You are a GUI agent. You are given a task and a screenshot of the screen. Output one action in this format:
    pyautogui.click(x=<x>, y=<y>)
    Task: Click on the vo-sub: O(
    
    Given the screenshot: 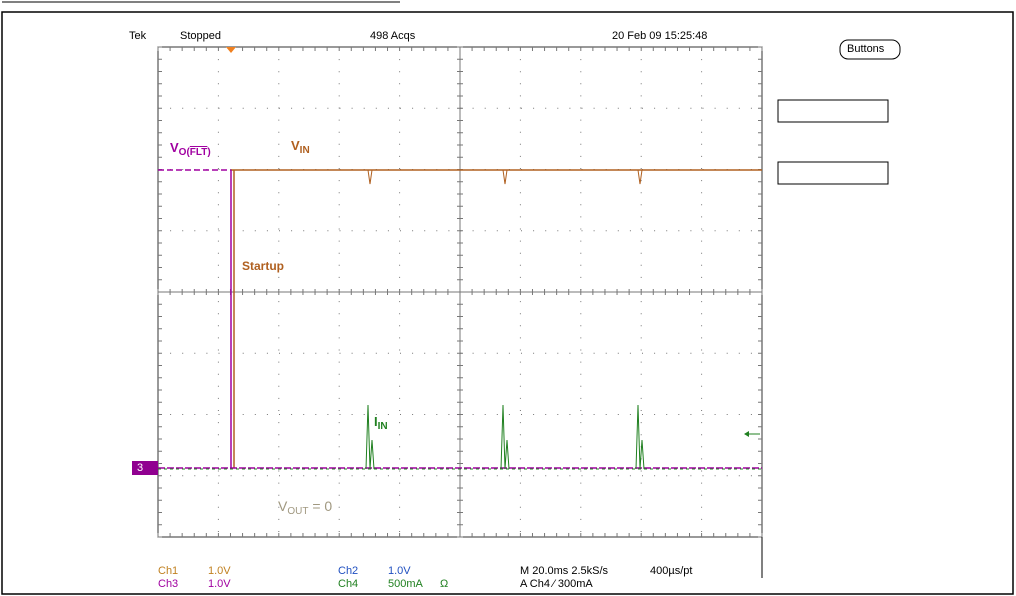 What is the action you would take?
    pyautogui.click(x=184, y=152)
    